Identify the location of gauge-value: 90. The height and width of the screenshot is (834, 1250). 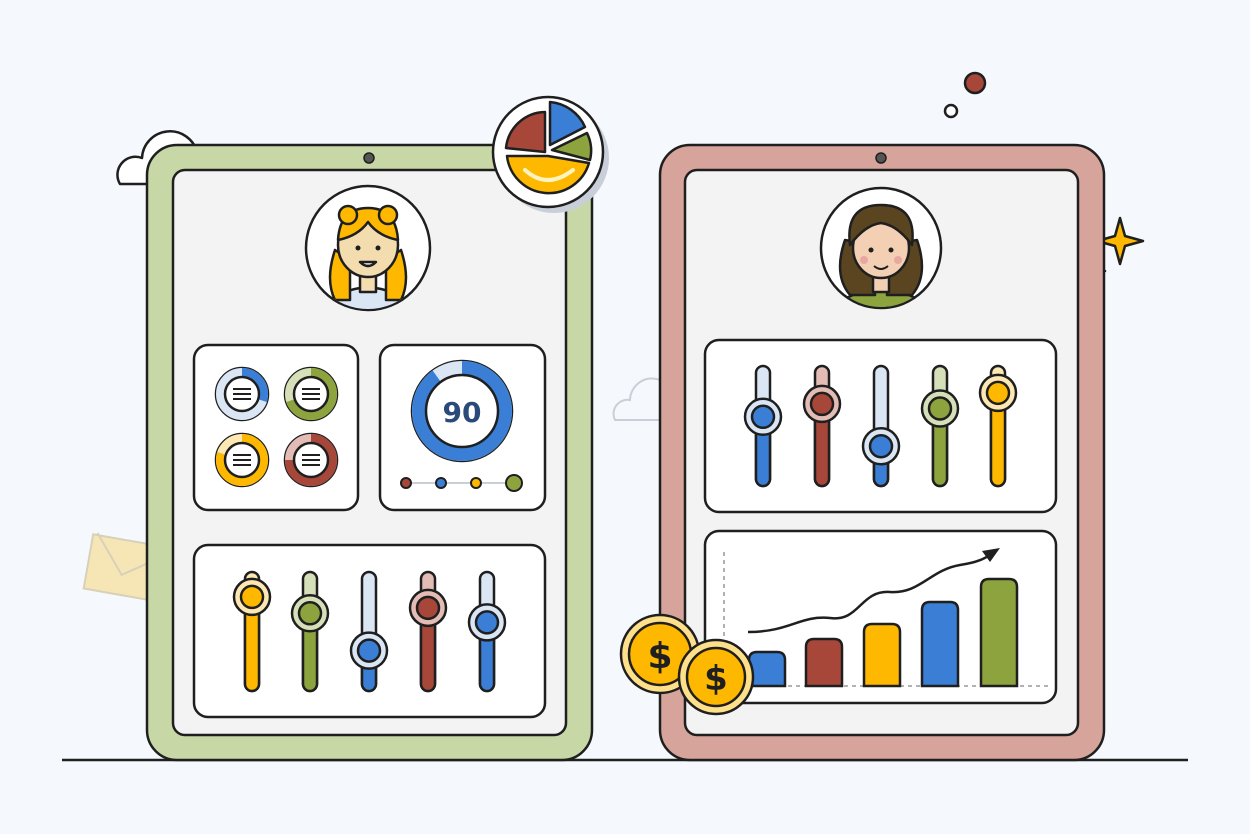
(462, 412).